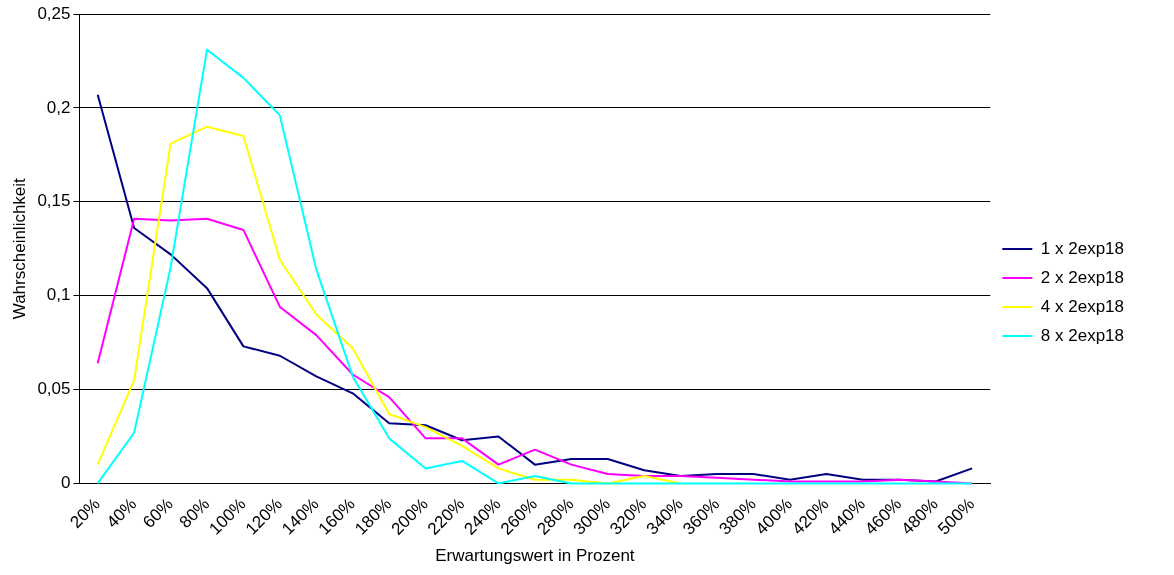 This screenshot has width=1174, height=575. What do you see at coordinates (535, 556) in the screenshot?
I see `x-axis-title: Erwartungswert in Prozent` at bounding box center [535, 556].